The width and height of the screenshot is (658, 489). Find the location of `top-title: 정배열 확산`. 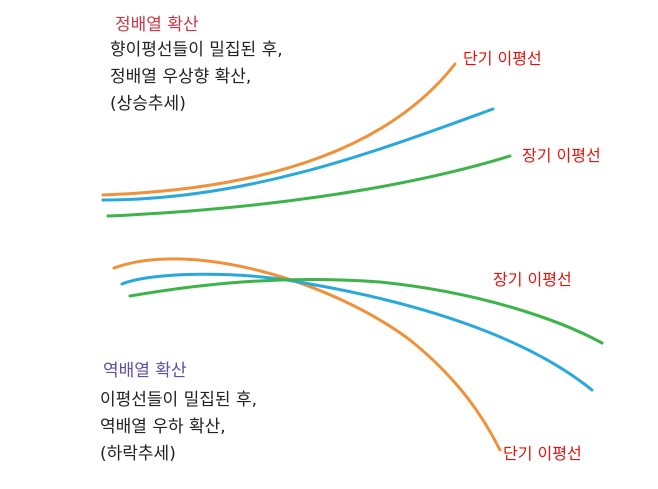

top-title: 정배열 확산 is located at coordinates (157, 25).